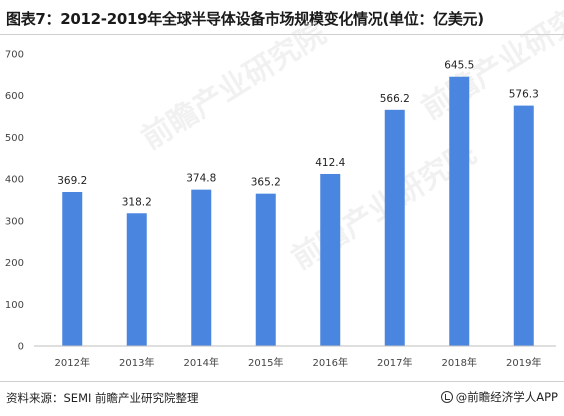 The height and width of the screenshot is (416, 564). What do you see at coordinates (14, 221) in the screenshot?
I see `y-tick-label: 300` at bounding box center [14, 221].